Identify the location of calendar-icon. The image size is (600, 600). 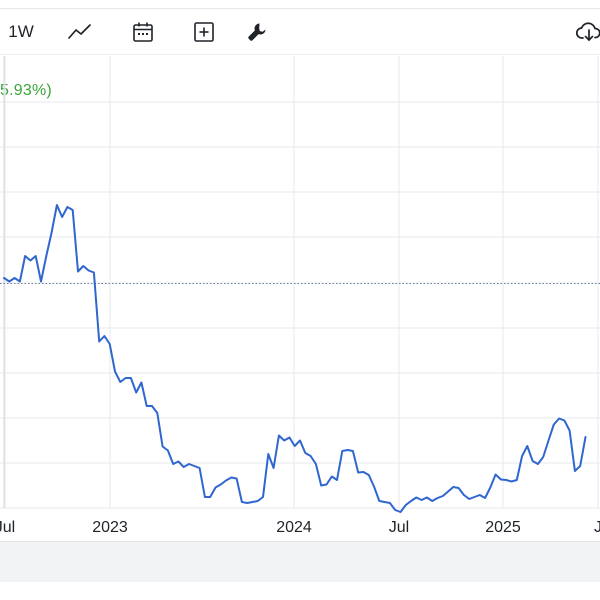
(143, 32).